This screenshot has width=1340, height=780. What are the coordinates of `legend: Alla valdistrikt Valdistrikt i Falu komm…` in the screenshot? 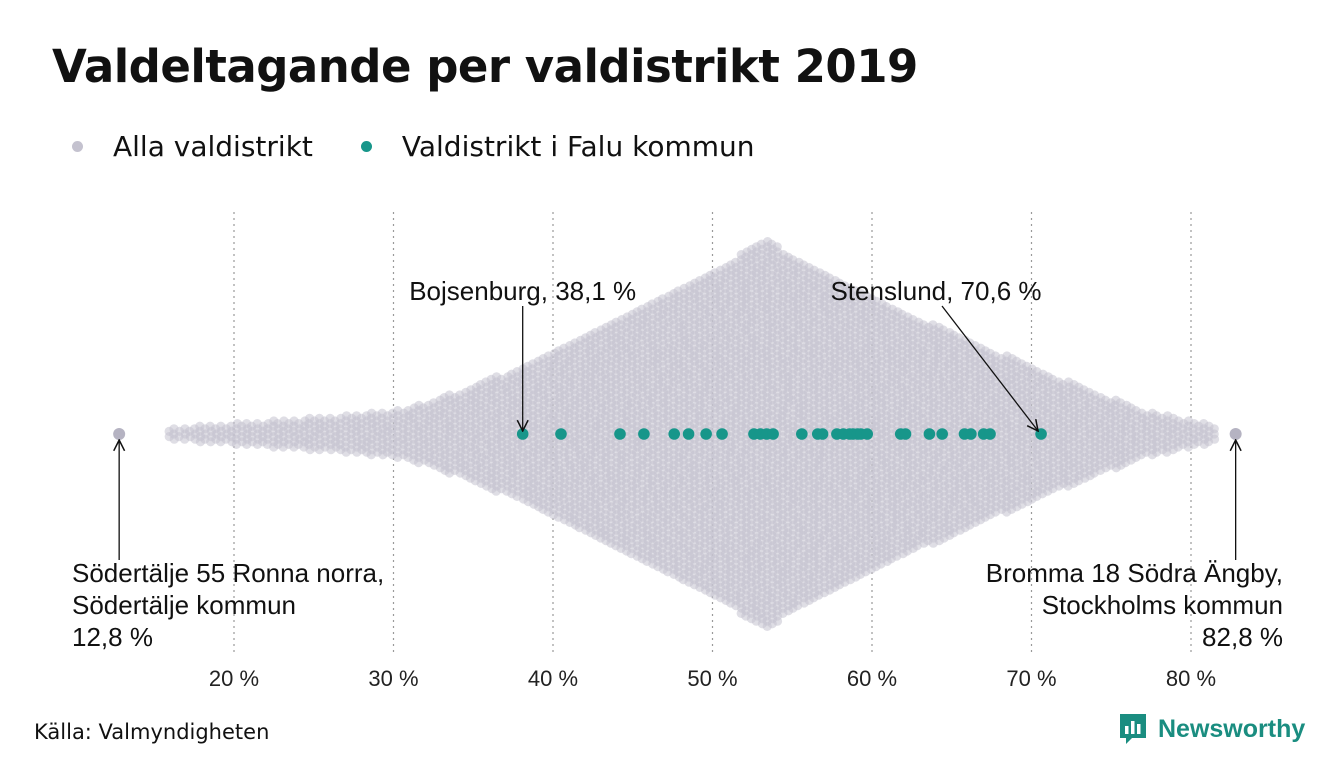 It's located at (437, 146).